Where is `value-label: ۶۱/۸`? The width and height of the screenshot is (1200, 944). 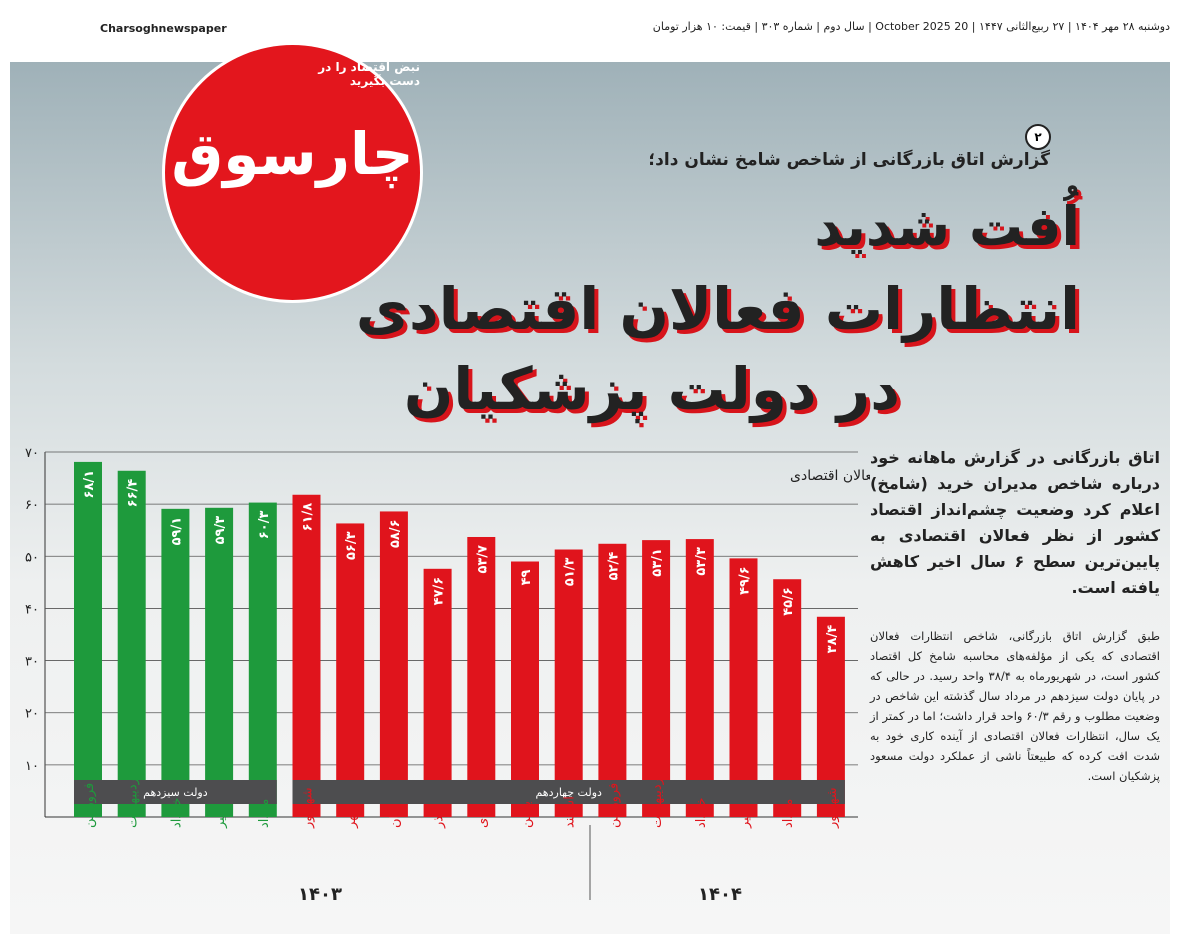 value-label: ۶۱/۸ is located at coordinates (308, 517).